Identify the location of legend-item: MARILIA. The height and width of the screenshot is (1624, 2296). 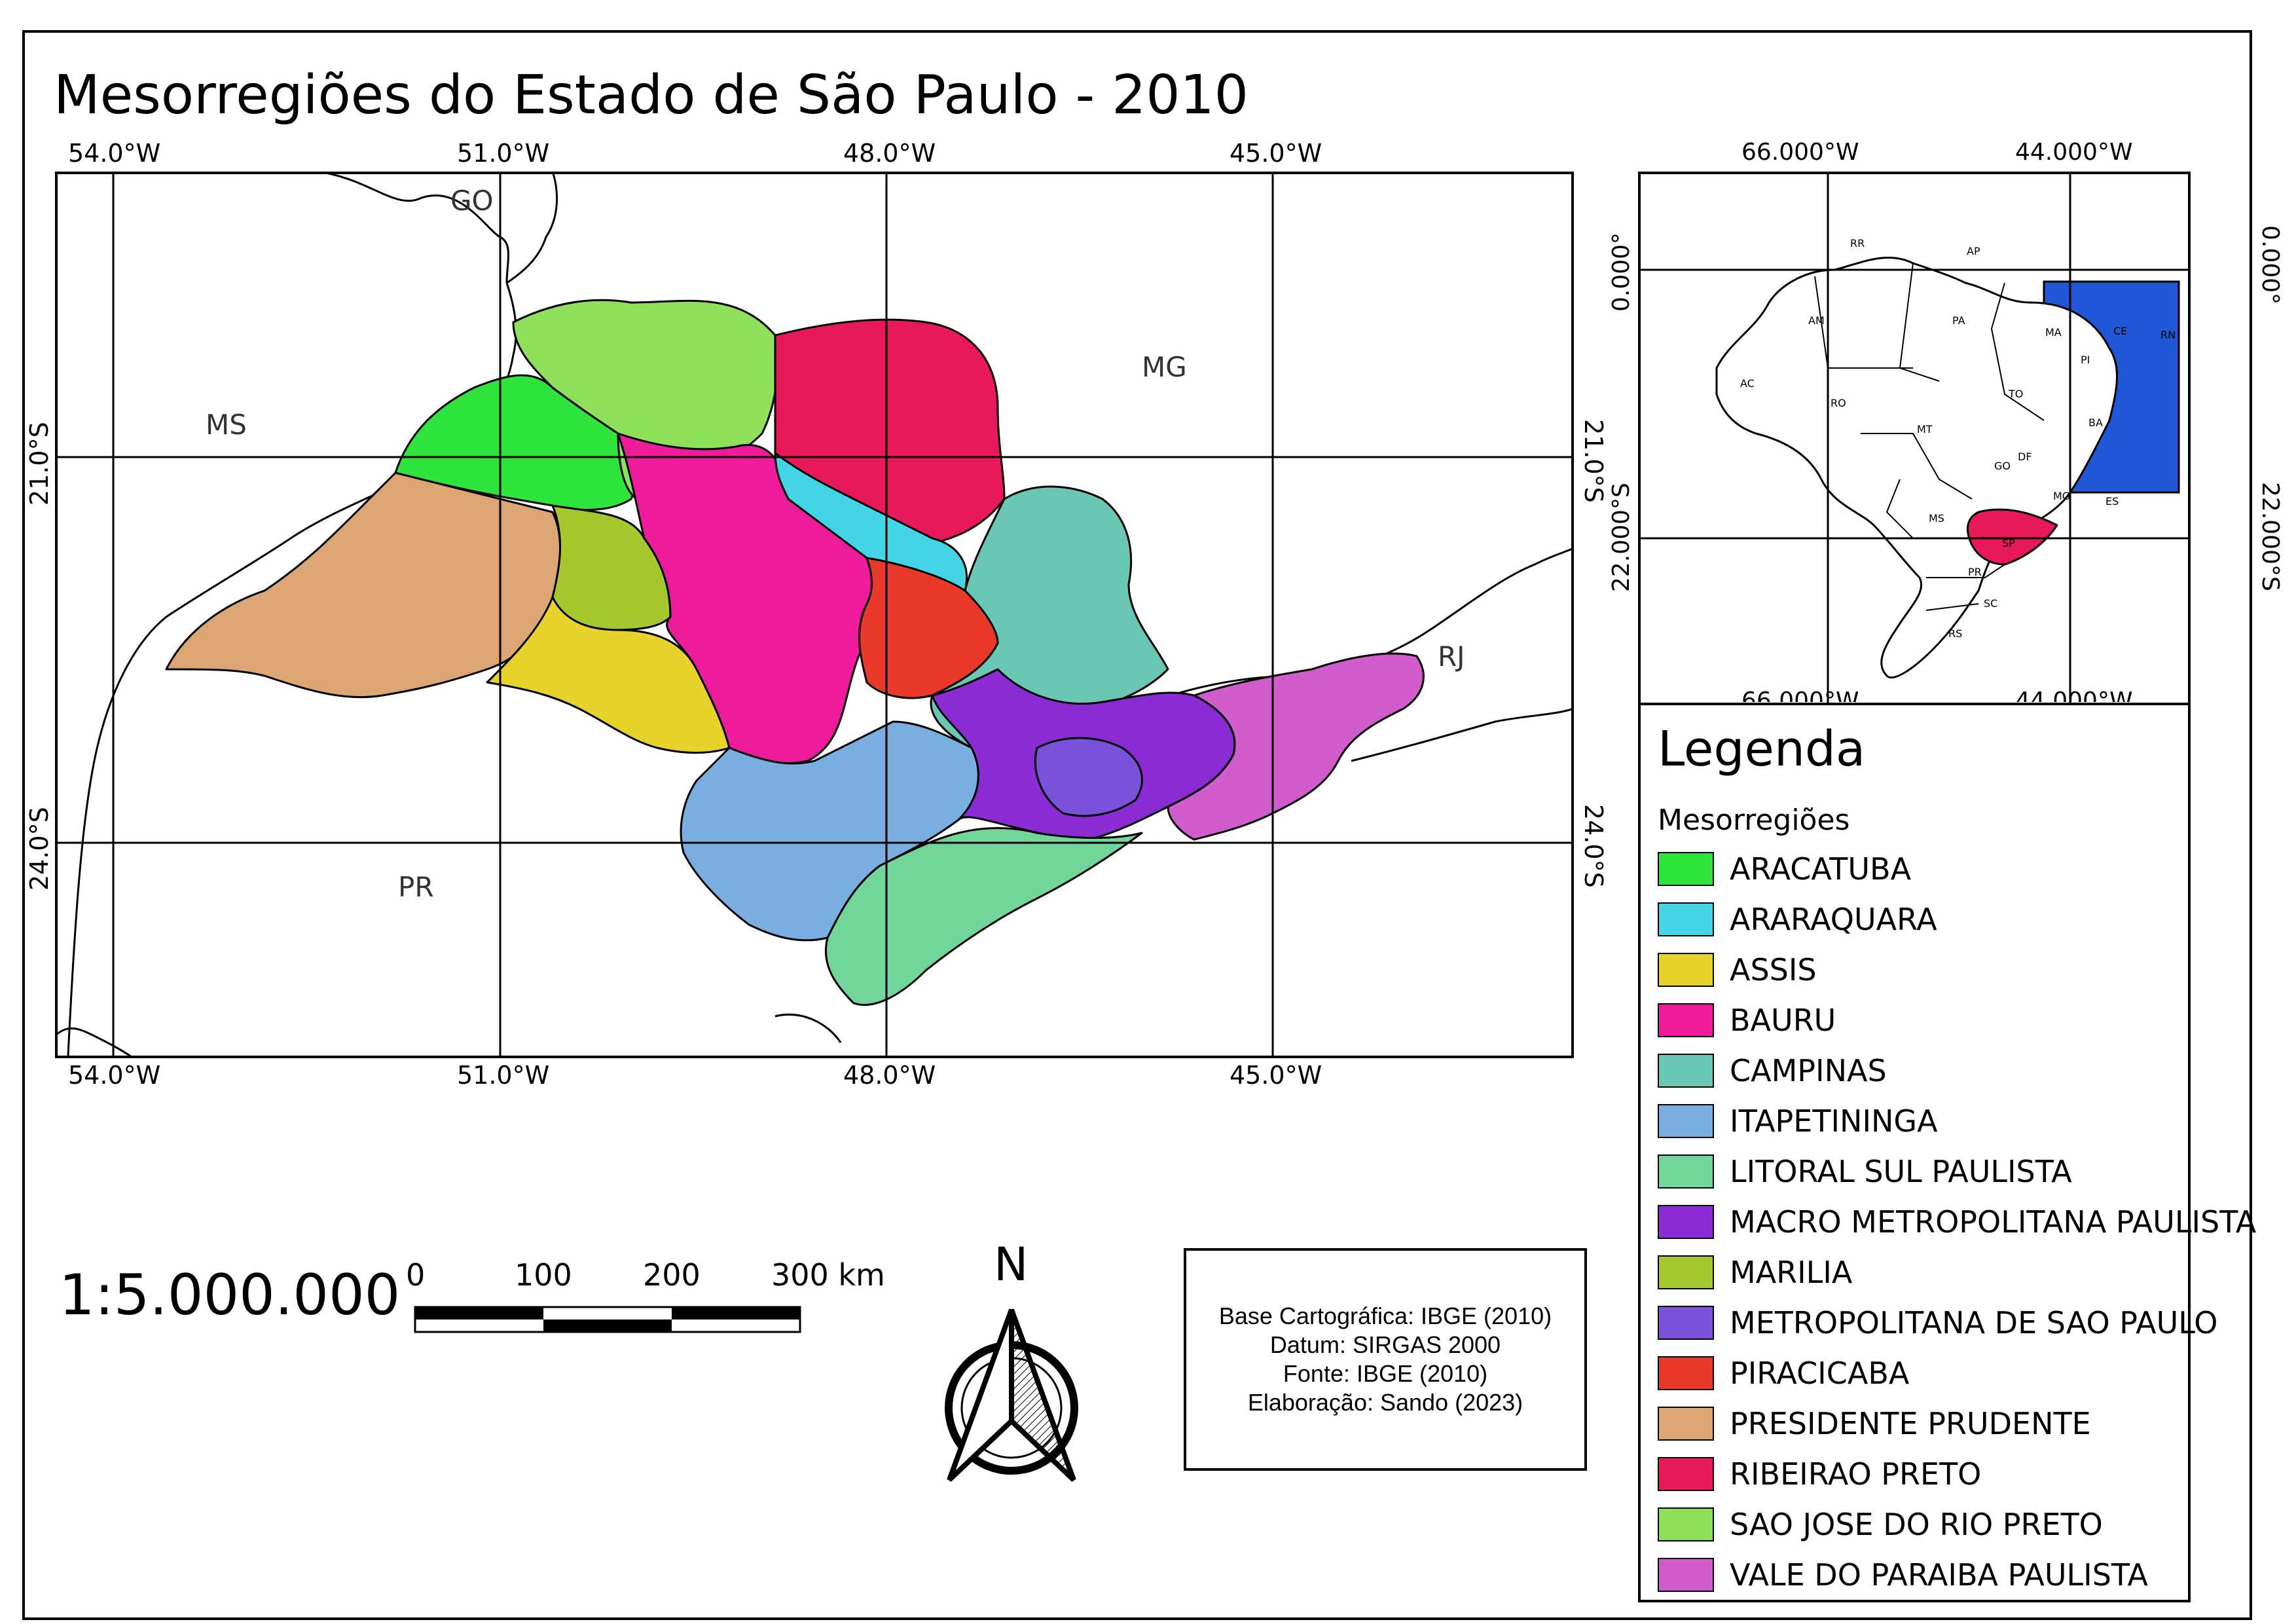
(1755, 1272).